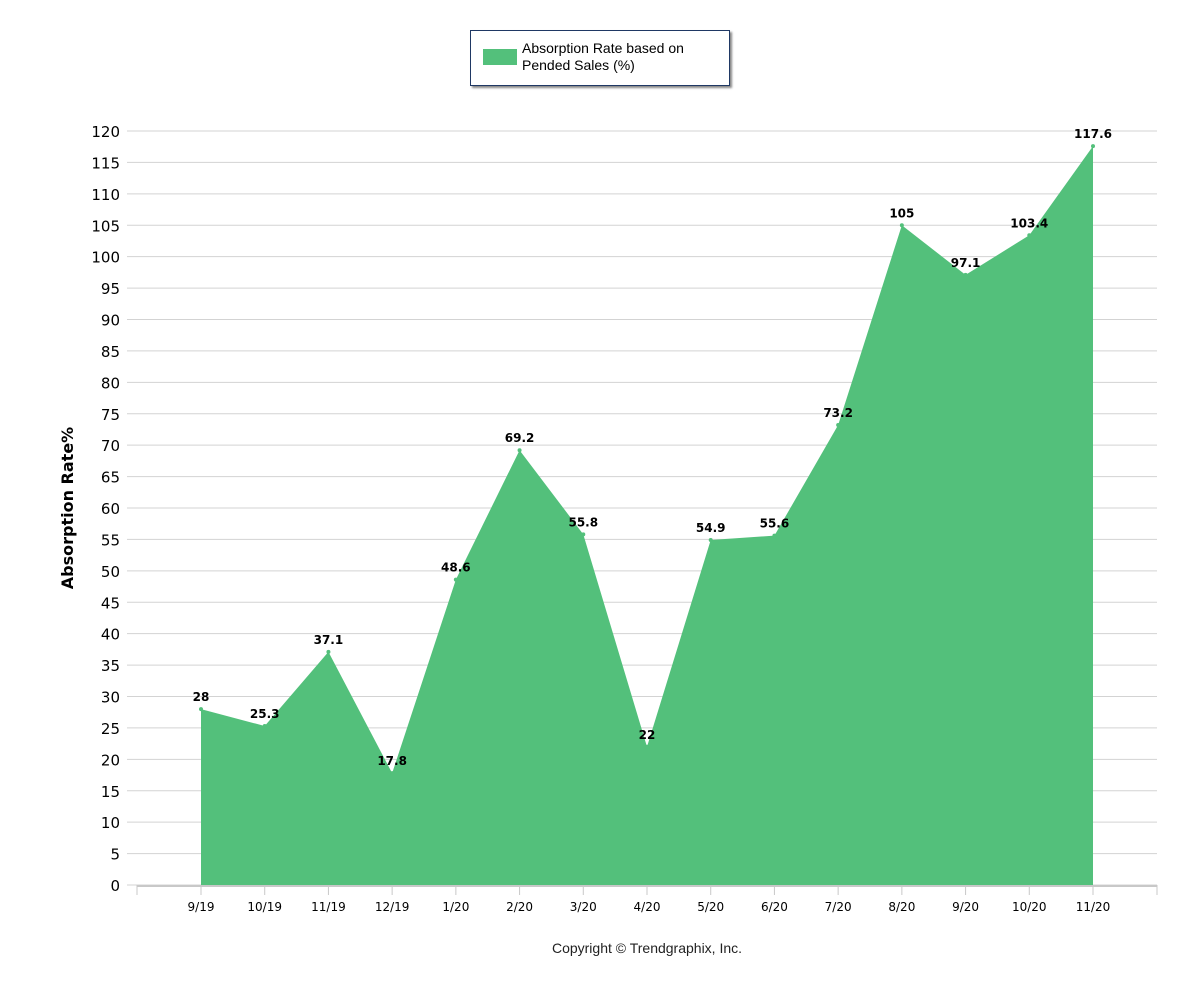 The image size is (1200, 1000). Describe the element at coordinates (105, 258) in the screenshot. I see `y-tick-label: 100` at that location.